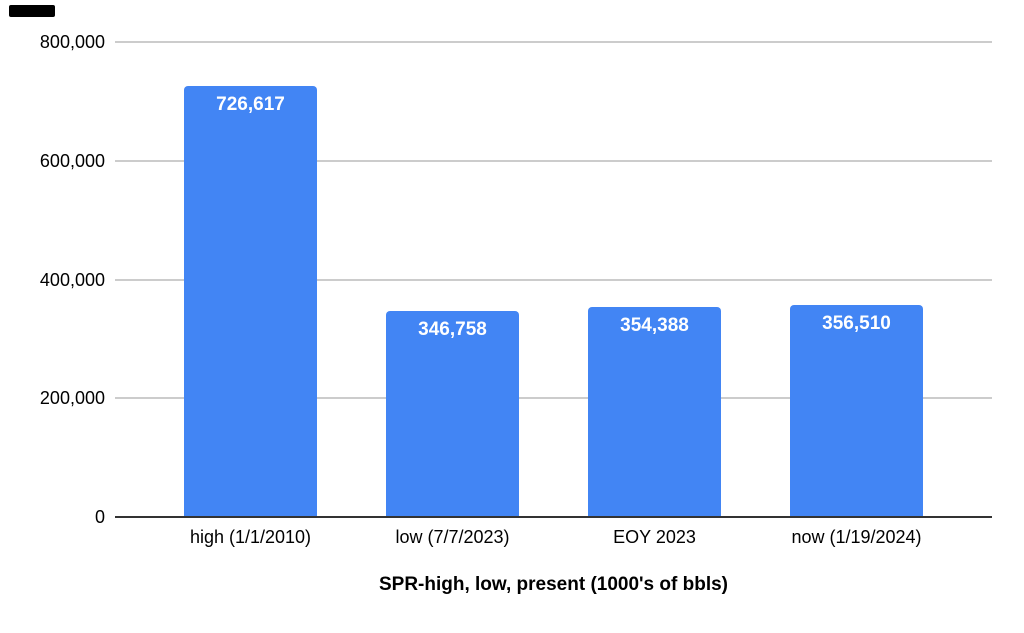 The height and width of the screenshot is (633, 1024). What do you see at coordinates (452, 537) in the screenshot?
I see `x-axis-tick-label: low (7/7/2023)` at bounding box center [452, 537].